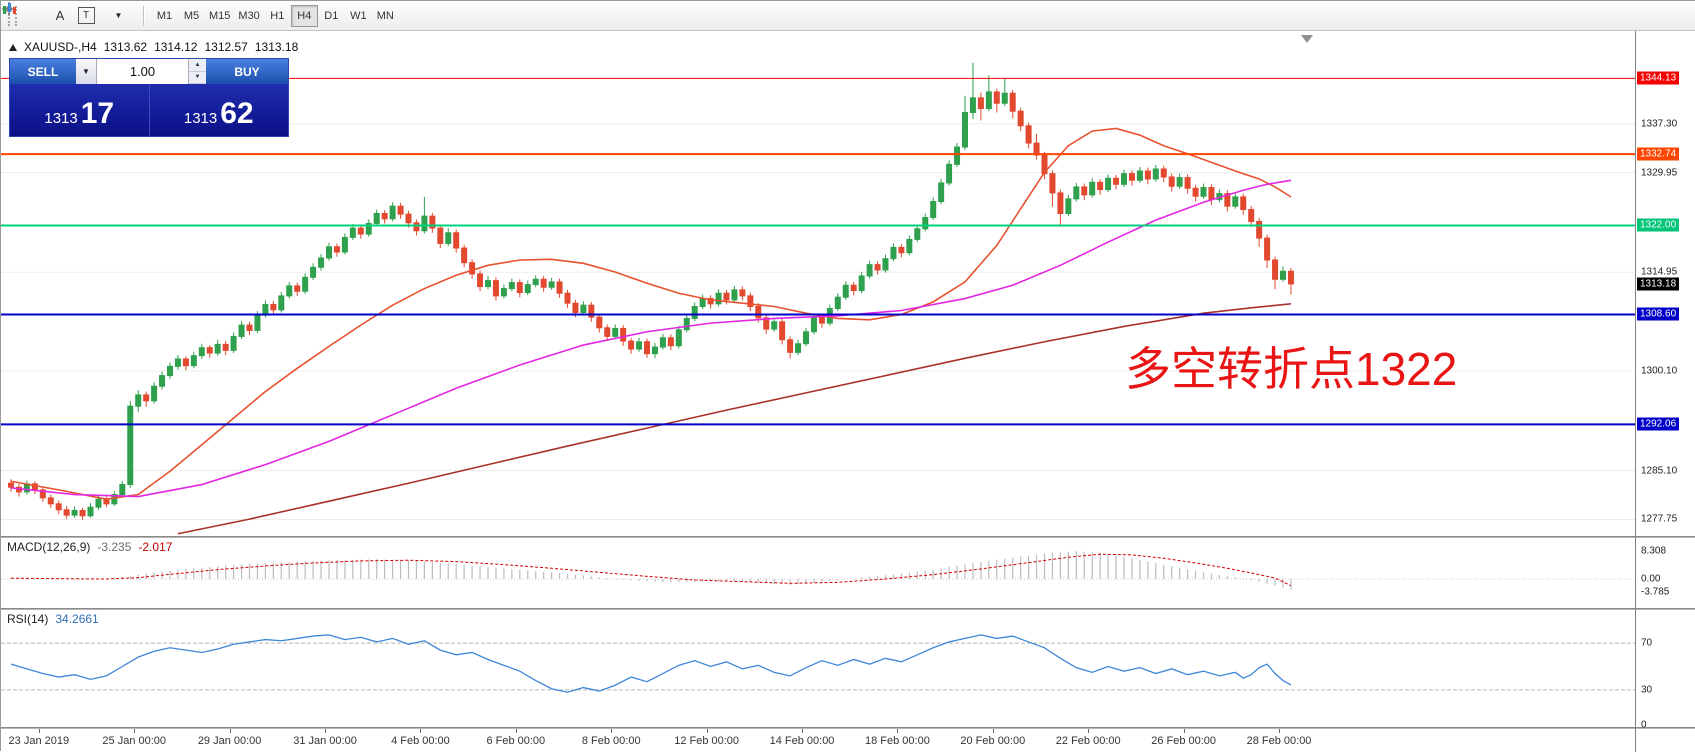 The image size is (1695, 752). Describe the element at coordinates (304, 15) in the screenshot. I see `timeframe-button-h4: H4` at that location.